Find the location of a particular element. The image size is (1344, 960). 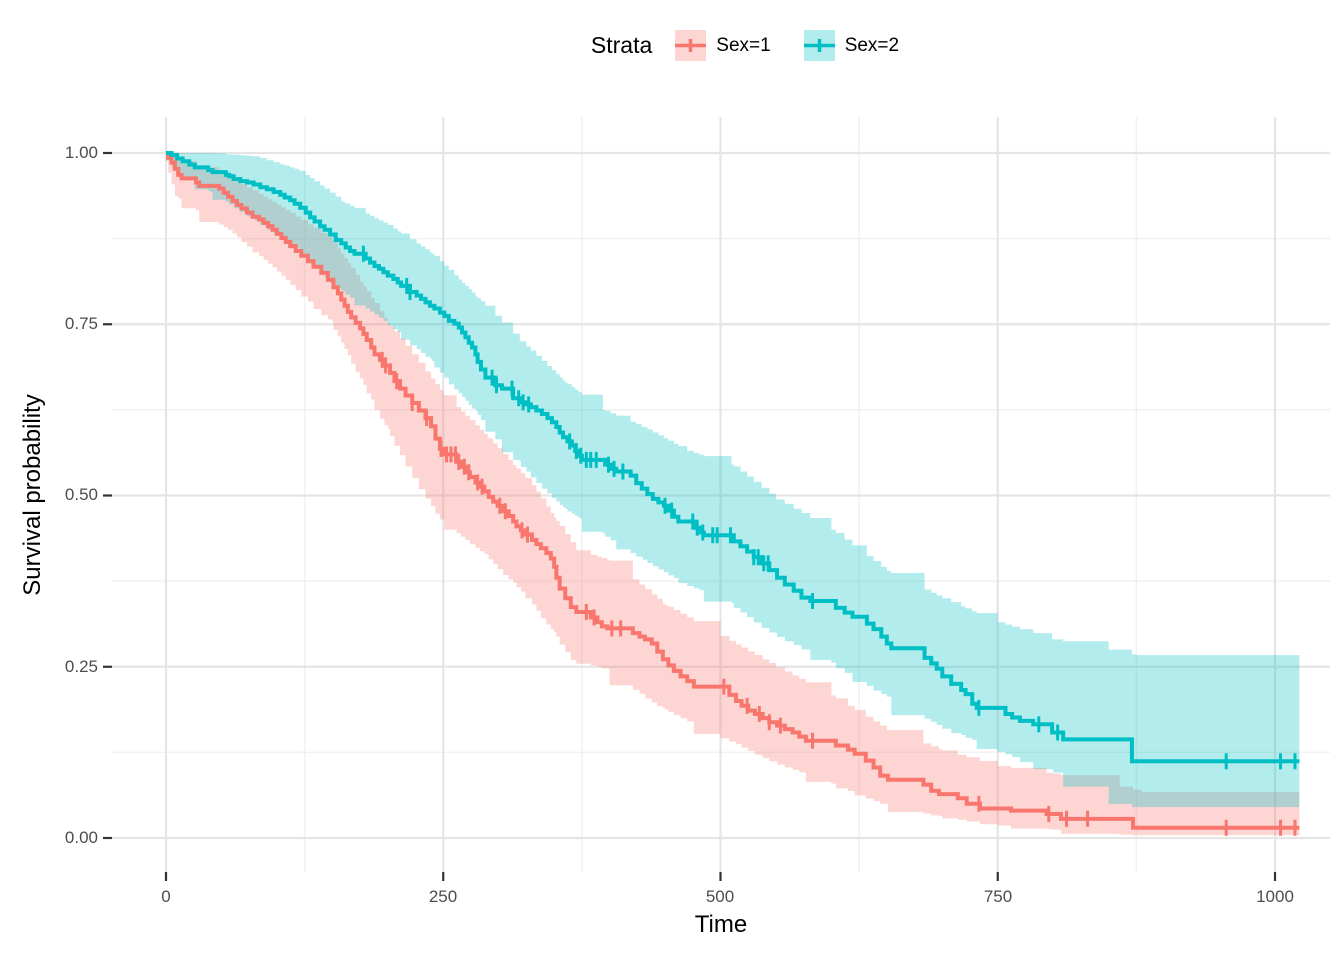

legend-label-sex1: Sex=1 is located at coordinates (743, 45).